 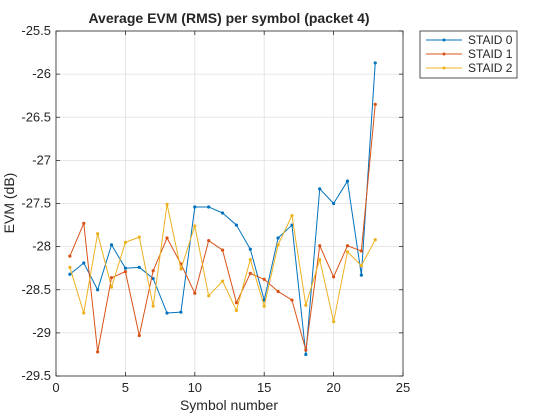 What do you see at coordinates (490, 68) in the screenshot?
I see `legend-label-staid-2: STAID 2` at bounding box center [490, 68].